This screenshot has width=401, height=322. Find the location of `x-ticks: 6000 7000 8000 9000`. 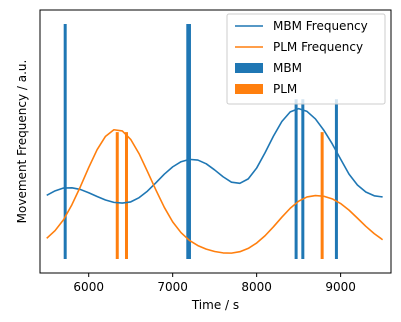

x-ticks: 6000 7000 8000 9000 is located at coordinates (214, 283).